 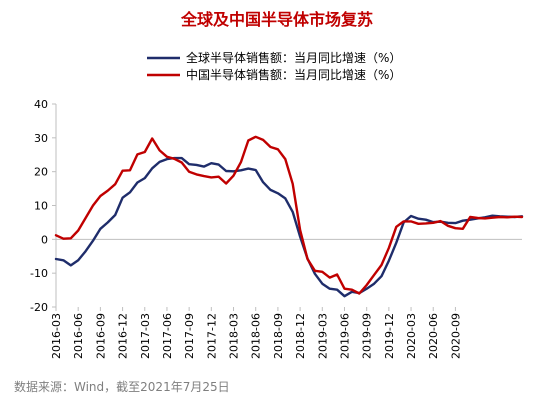 What do you see at coordinates (189, 336) in the screenshot?
I see `x-tick-label: 2017-09` at bounding box center [189, 336].